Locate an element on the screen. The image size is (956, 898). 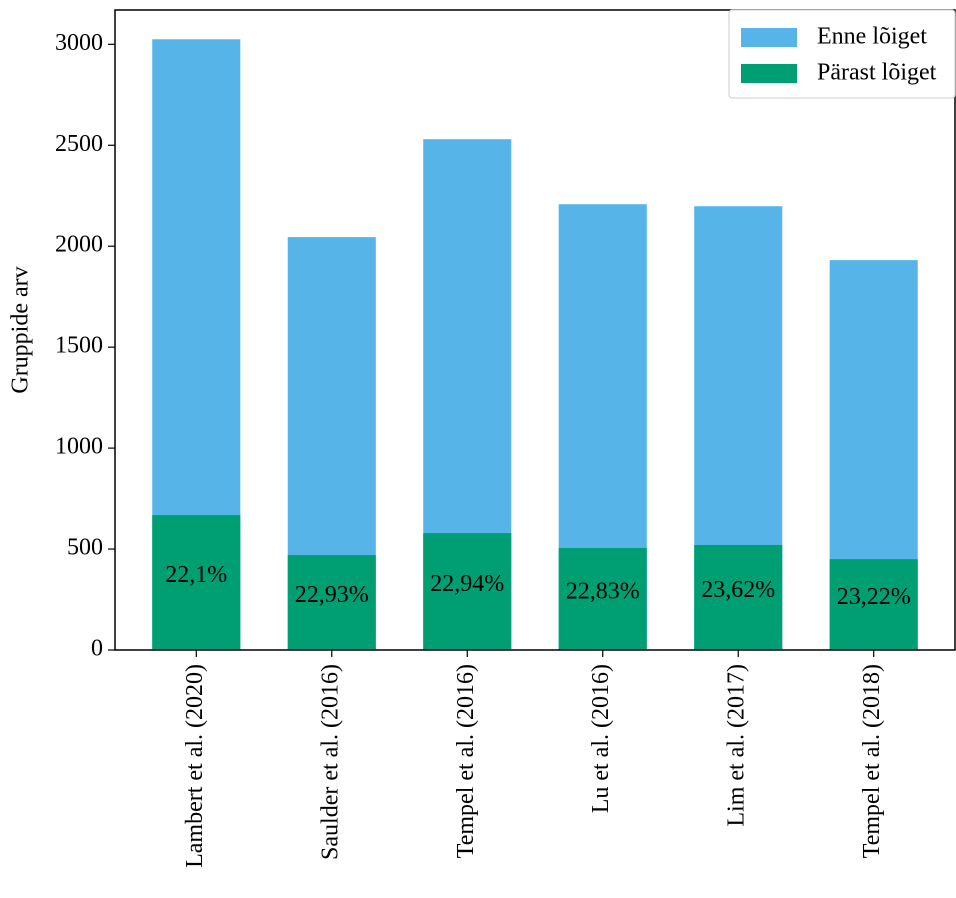
legend-label: Pärast lõiget is located at coordinates (877, 73).